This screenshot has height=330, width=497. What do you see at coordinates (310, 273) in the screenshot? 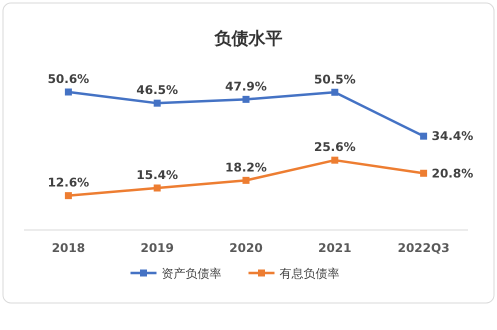
I see `legend-label: 有息负债率` at bounding box center [310, 273].